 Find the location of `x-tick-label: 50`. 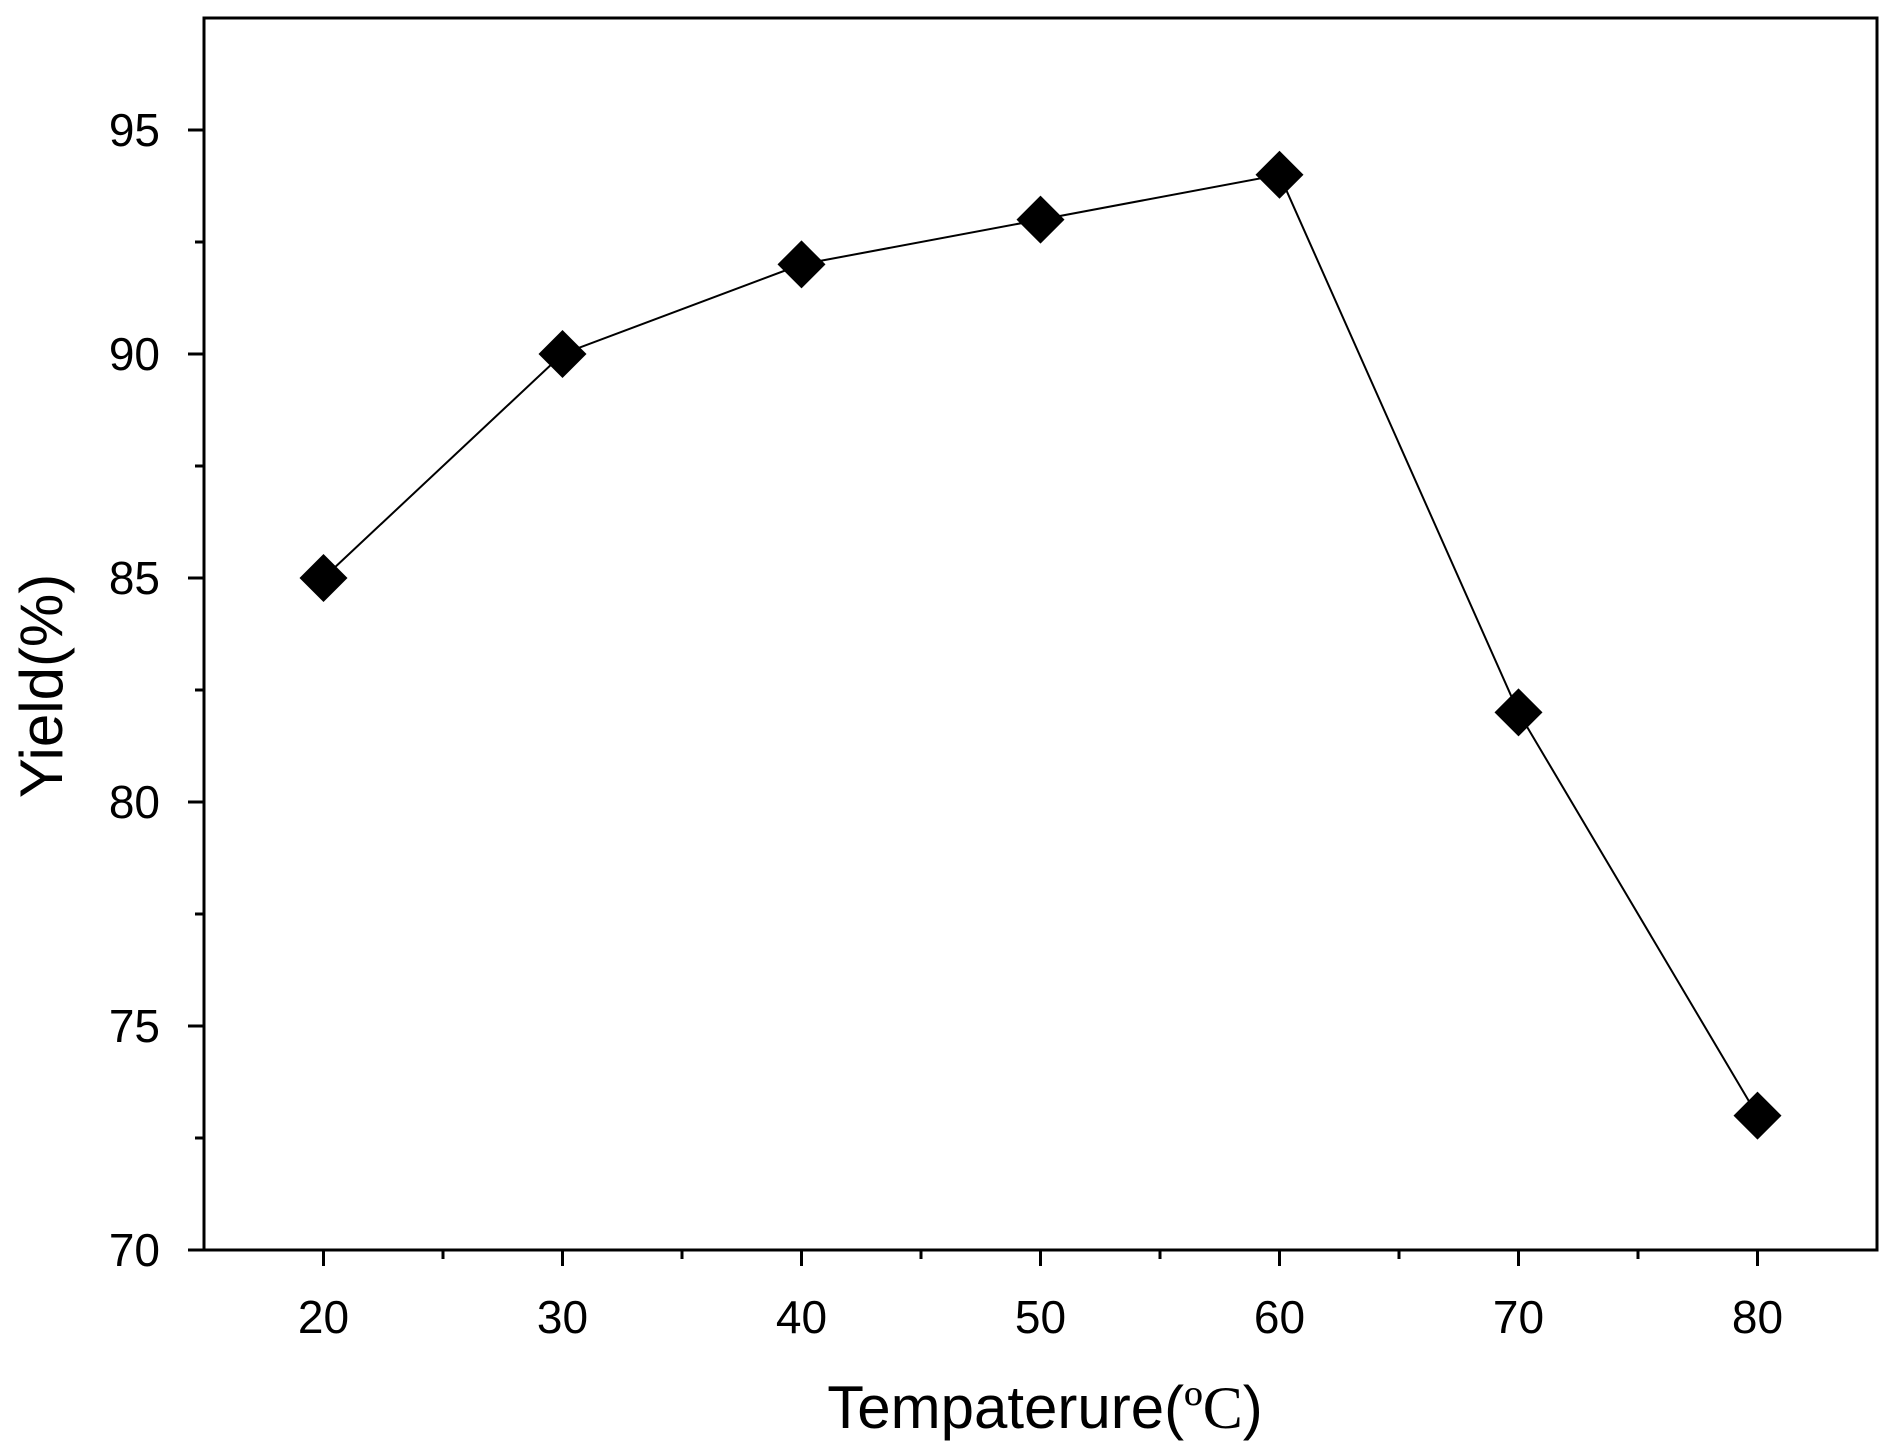

x-tick-label: 50 is located at coordinates (1040, 1317).